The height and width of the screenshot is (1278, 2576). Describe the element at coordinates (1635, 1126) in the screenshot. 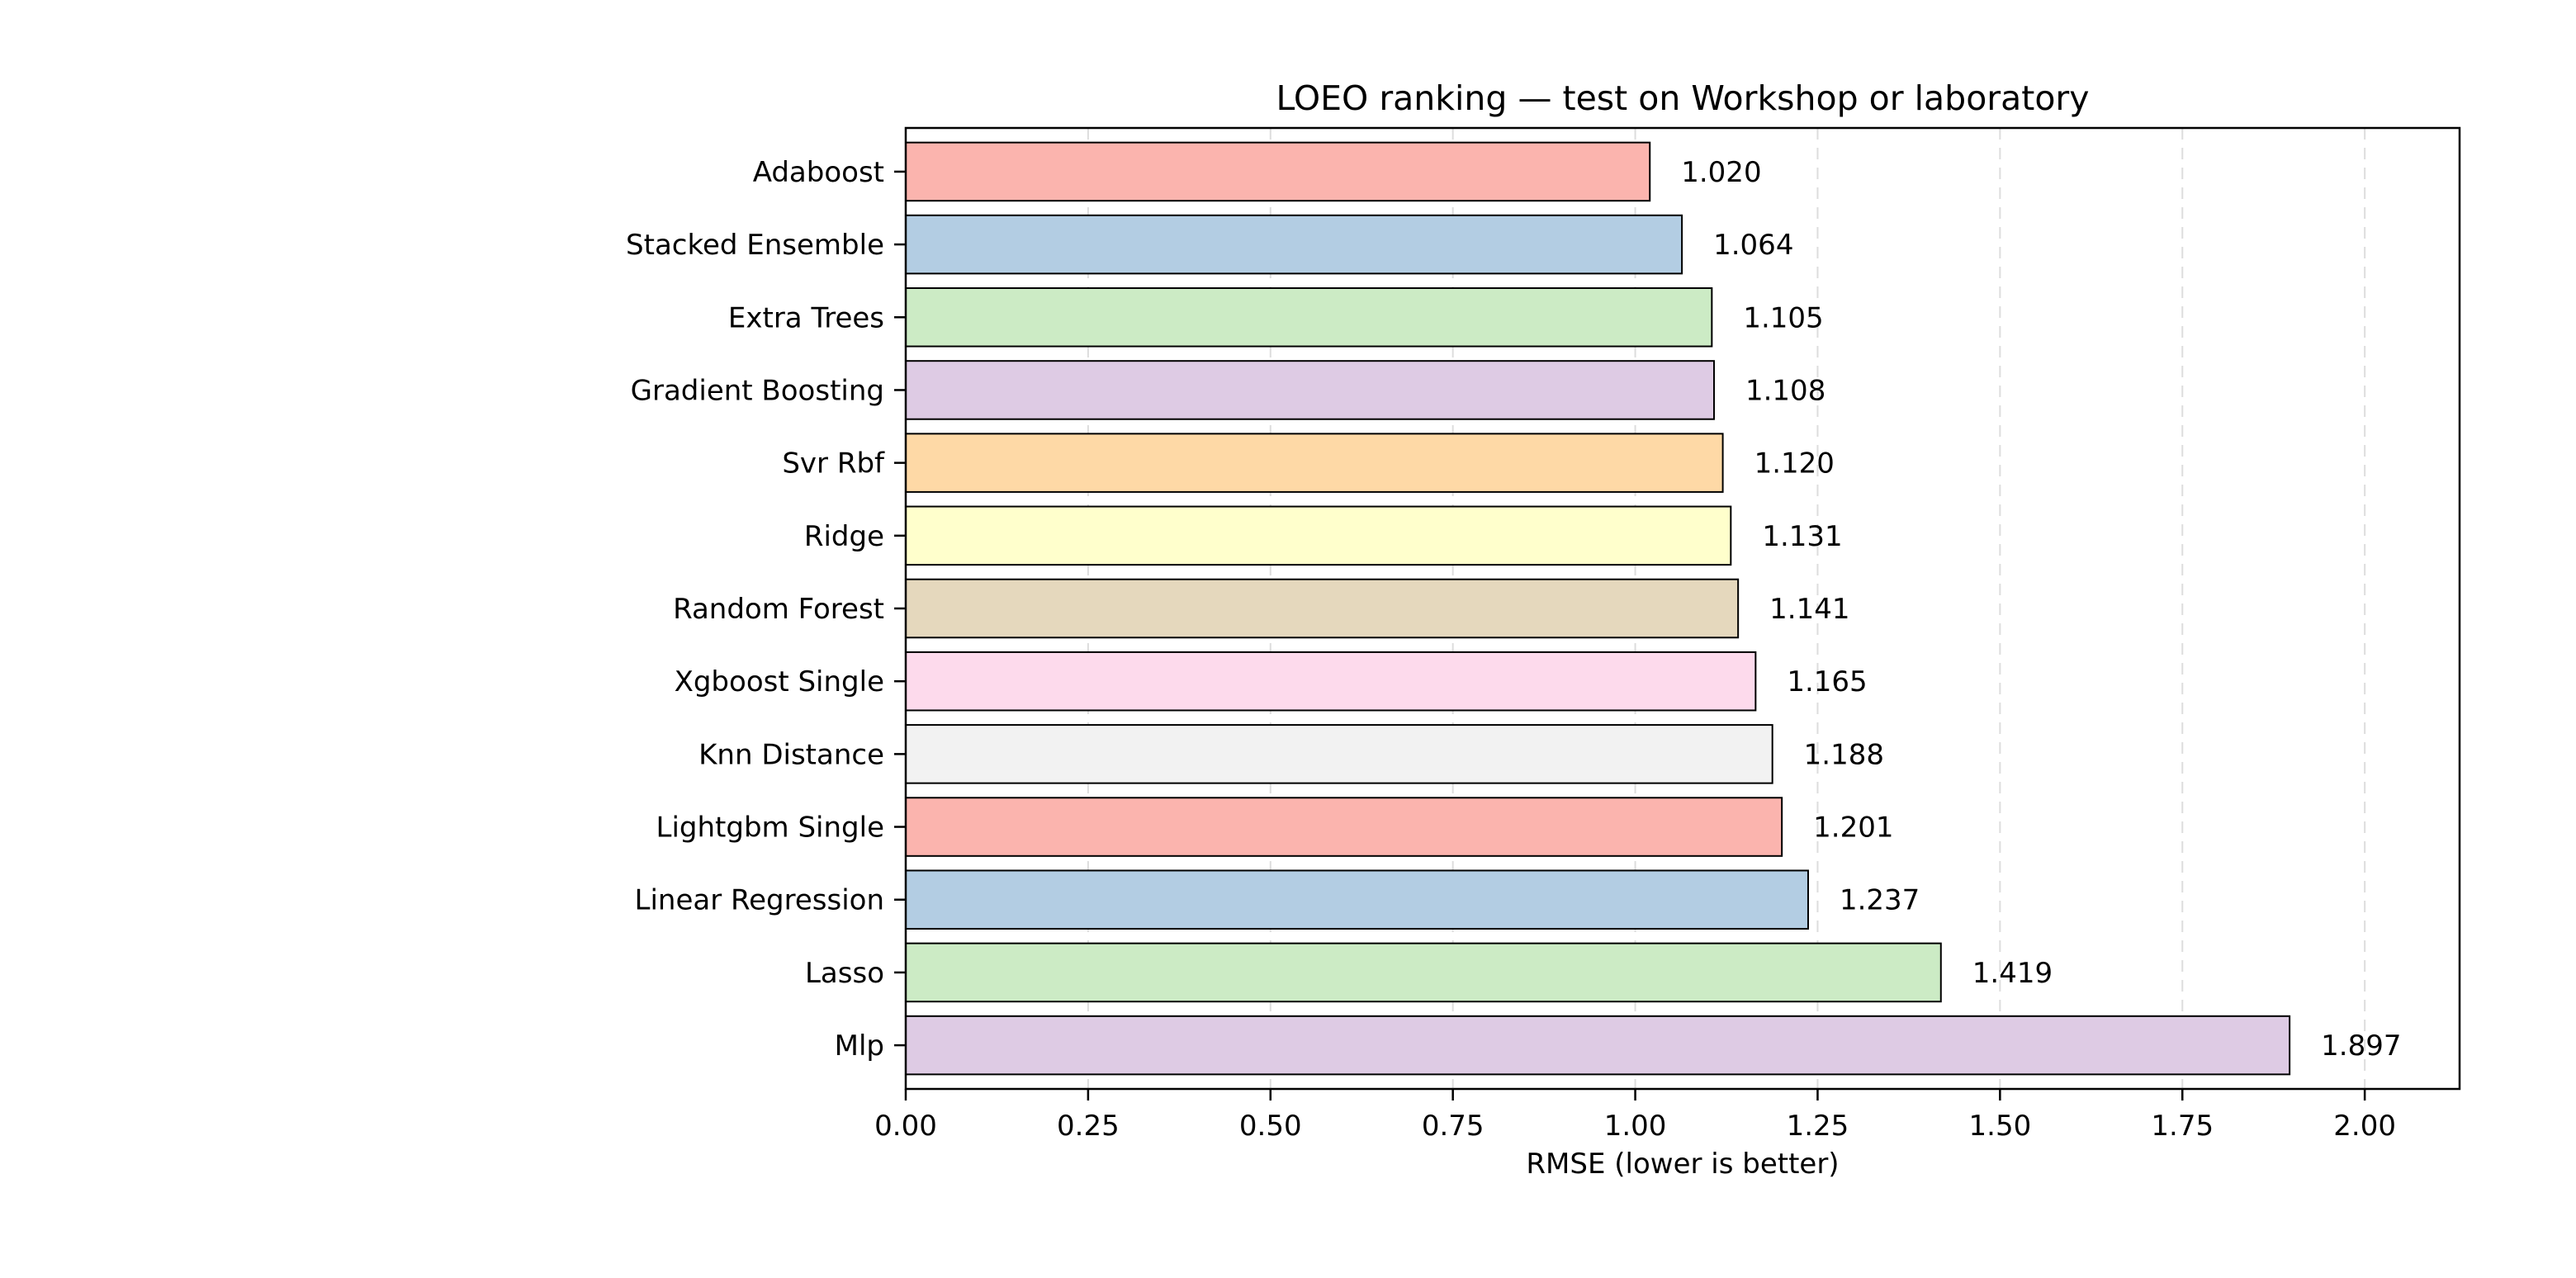

I see `x-tick-label: 1.00` at that location.